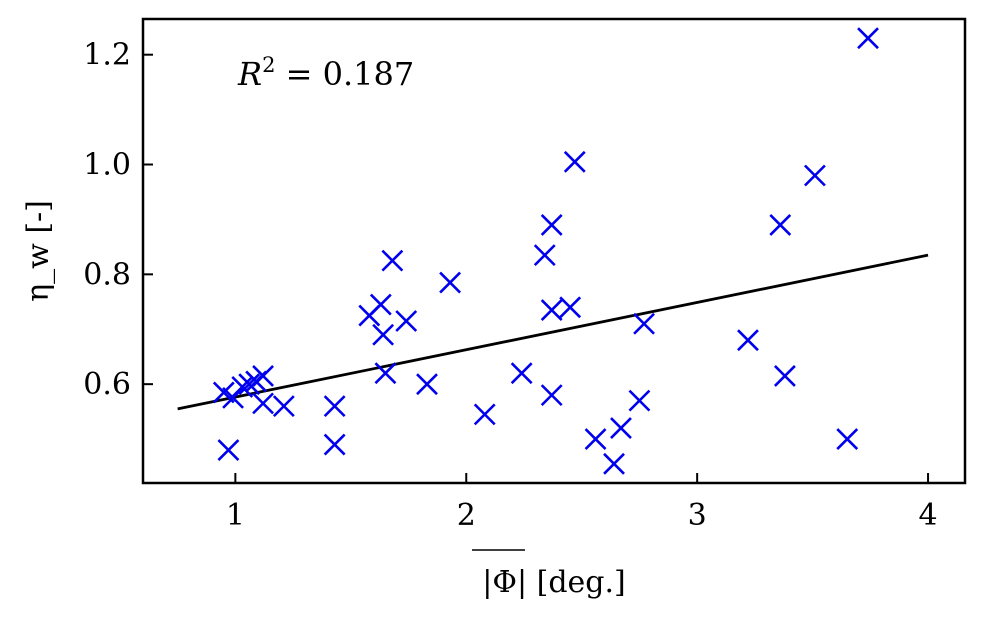  What do you see at coordinates (235, 515) in the screenshot?
I see `x-tick-label: 1` at bounding box center [235, 515].